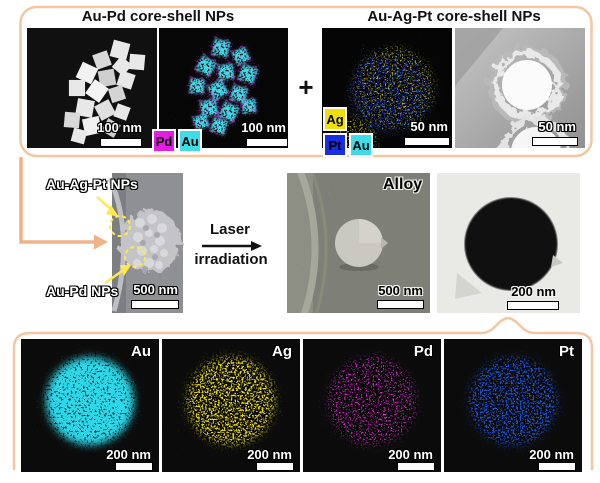 Image resolution: width=600 pixels, height=483 pixels. I want to click on elbow-arrowhead-icon, so click(101, 242).